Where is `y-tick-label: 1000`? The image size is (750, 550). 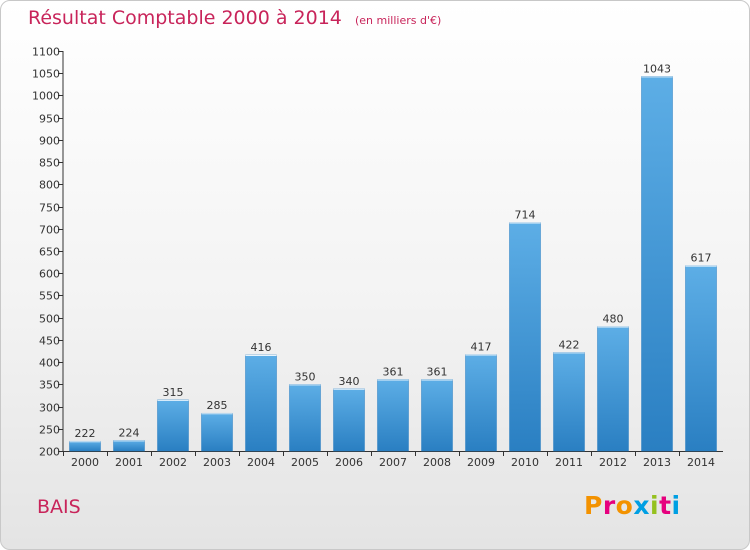
y-tick-label: 1000 is located at coordinates (46, 96).